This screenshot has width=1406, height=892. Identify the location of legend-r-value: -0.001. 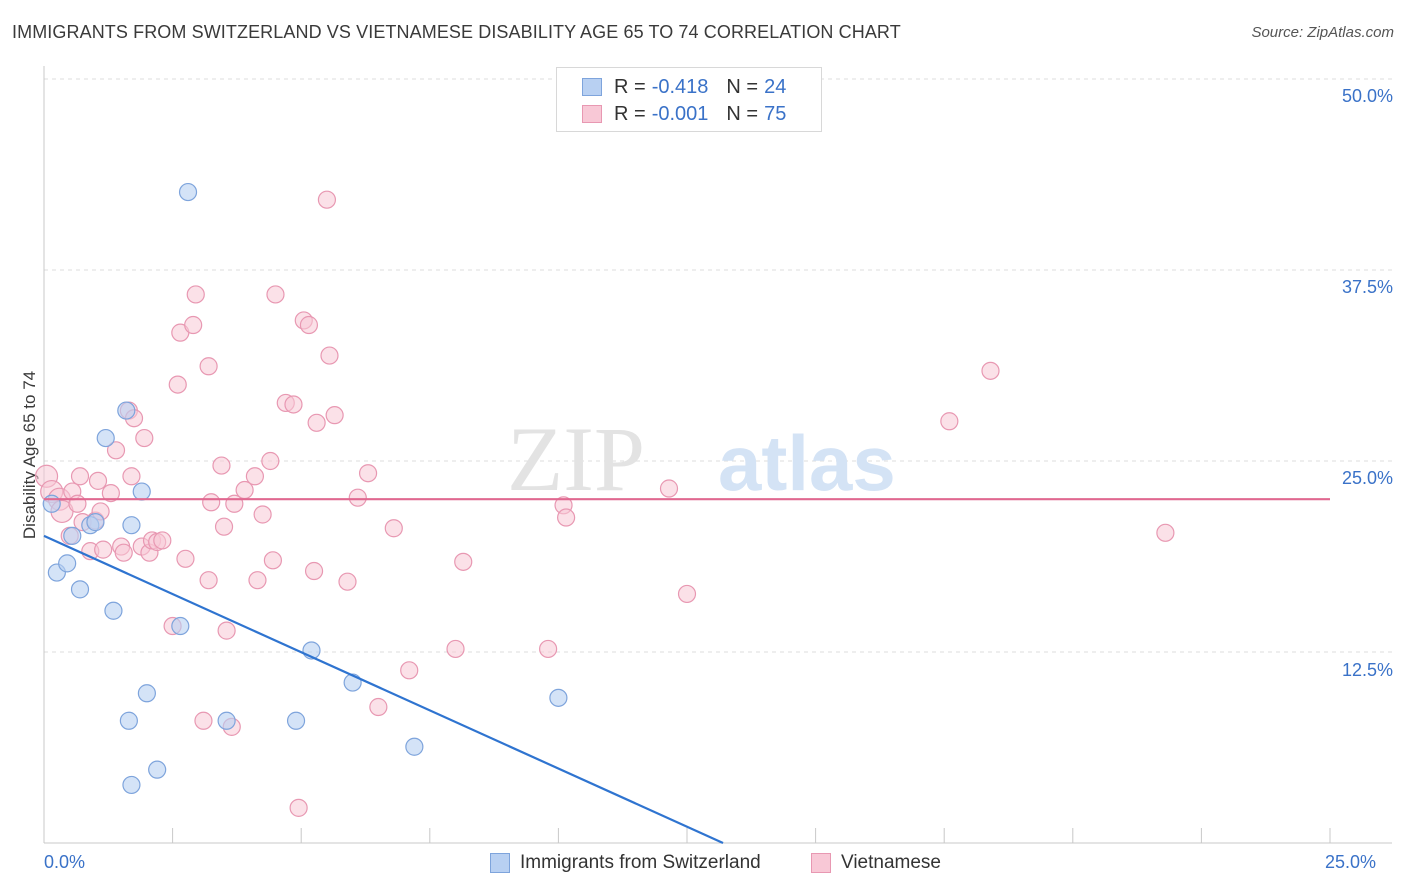
(680, 113).